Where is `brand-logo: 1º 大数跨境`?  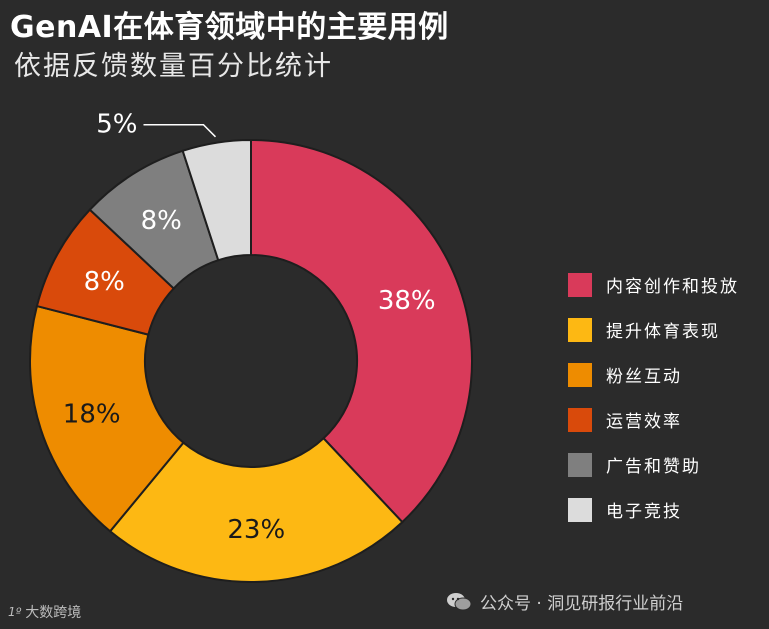 brand-logo: 1º 大数跨境 is located at coordinates (44, 612).